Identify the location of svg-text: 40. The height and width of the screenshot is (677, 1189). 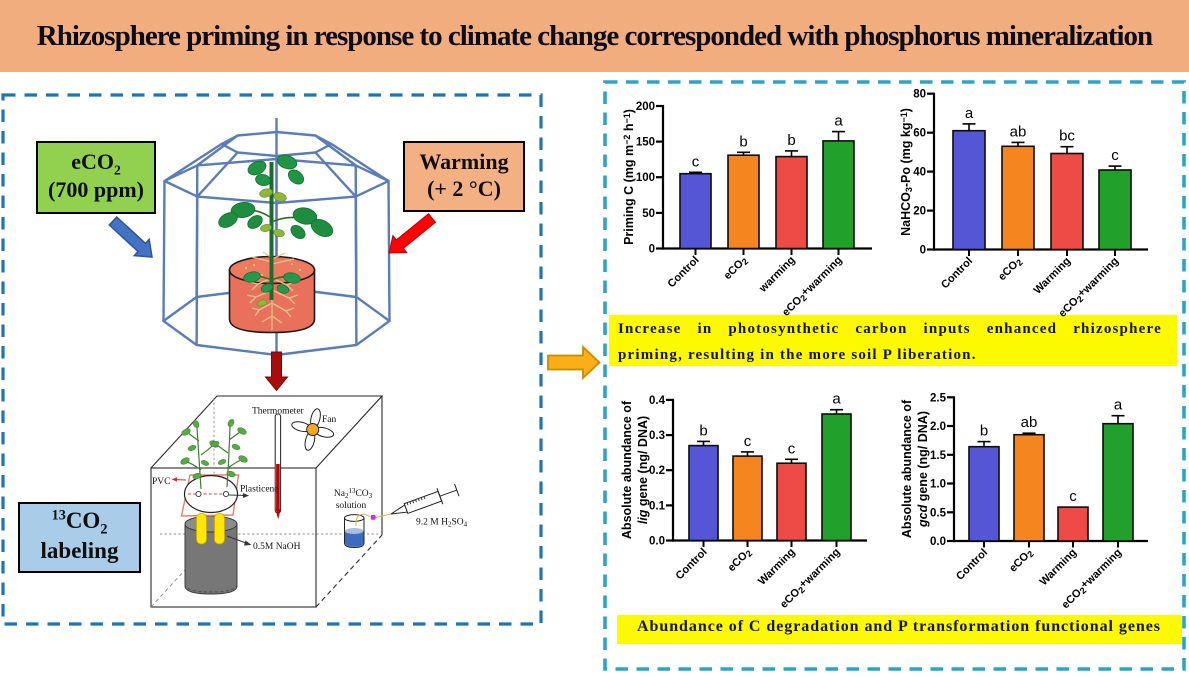
(919, 173).